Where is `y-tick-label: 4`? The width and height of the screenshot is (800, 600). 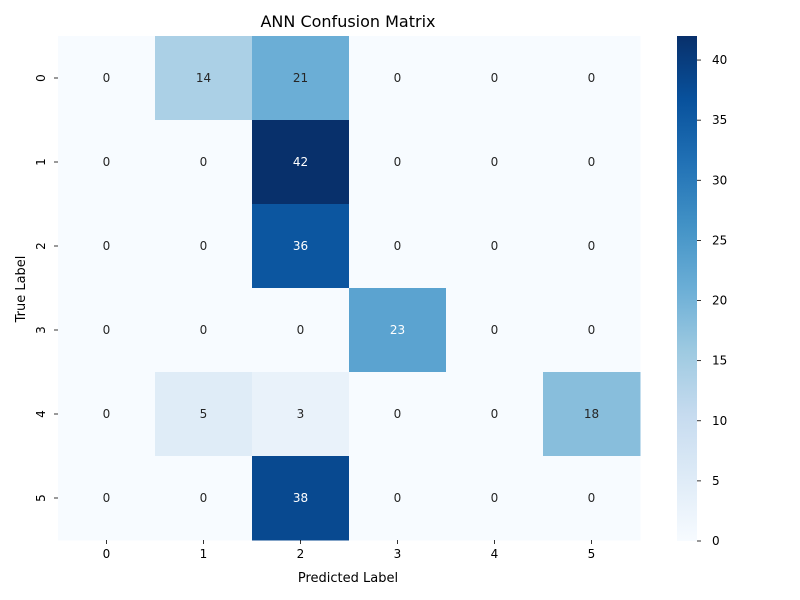
y-tick-label: 4 is located at coordinates (41, 414).